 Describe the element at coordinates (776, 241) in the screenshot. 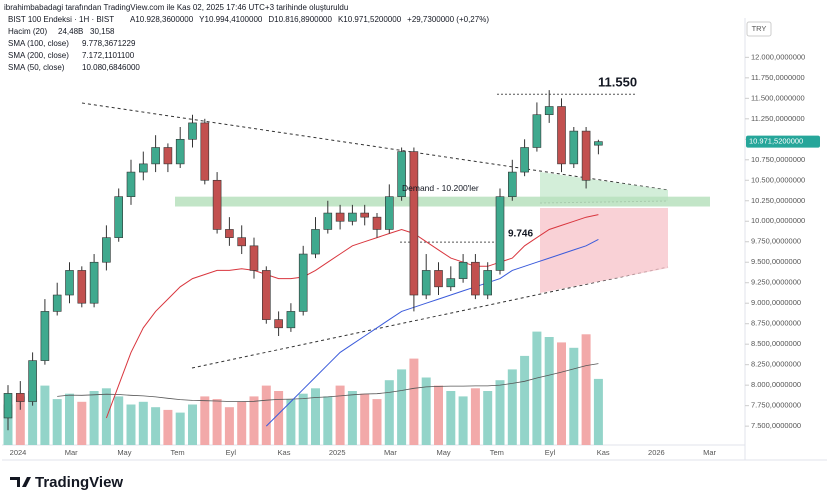

I see `y-tick-label: 9.750,0000000` at that location.